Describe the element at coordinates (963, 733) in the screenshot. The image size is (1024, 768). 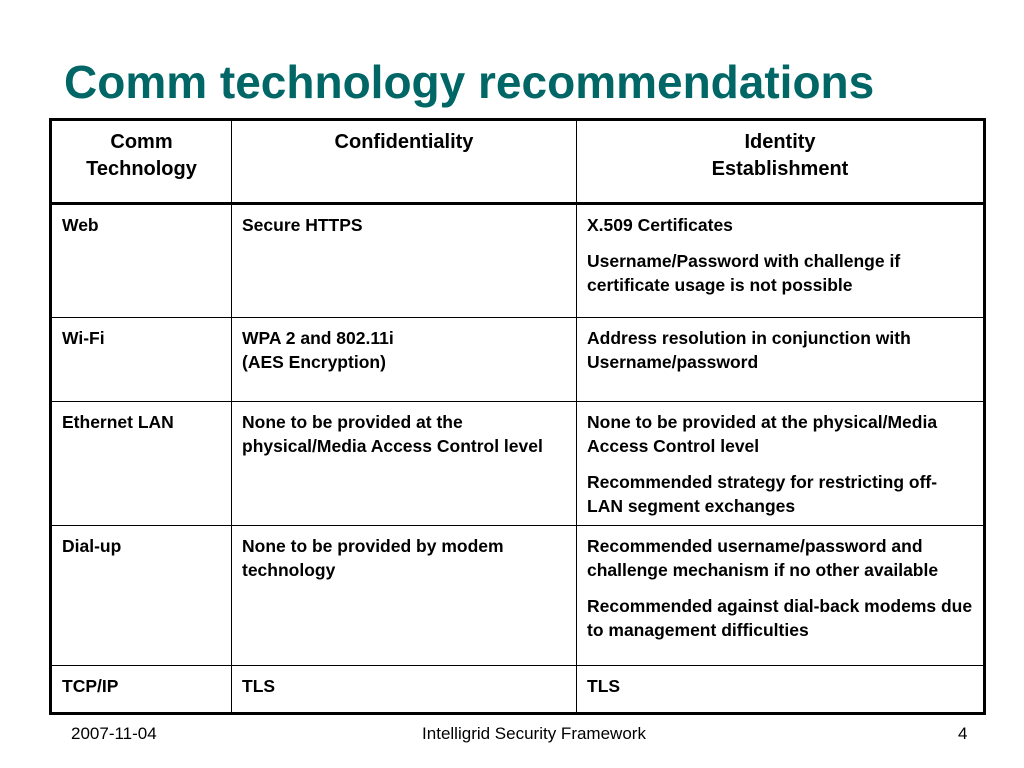
I see `footer-page-number: 4` at that location.